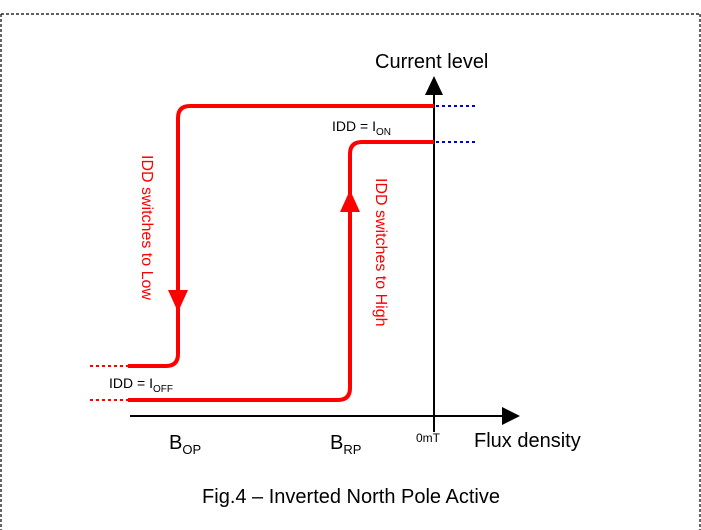  I want to click on y-axis-label: Current level, so click(431, 62).